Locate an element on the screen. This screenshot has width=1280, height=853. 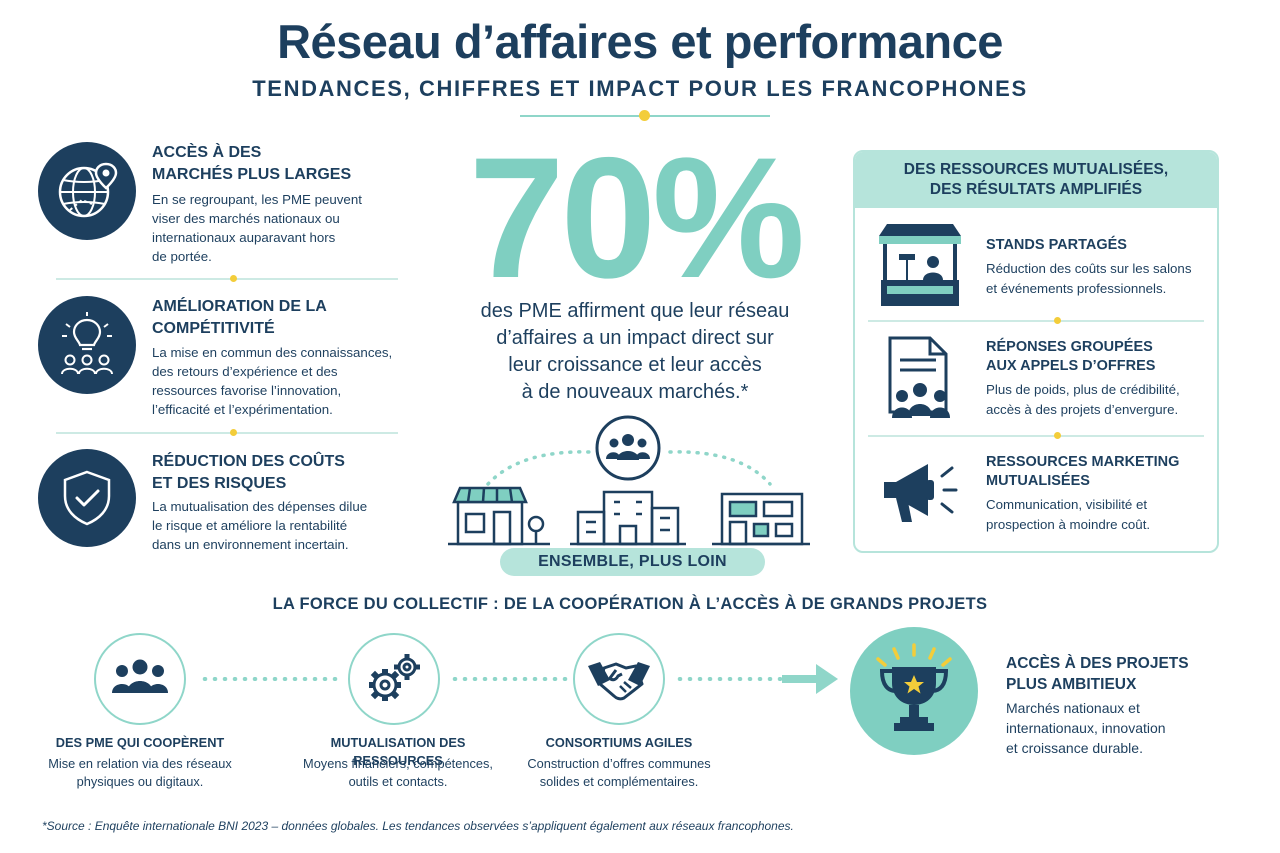
right-divider-2-dot is located at coordinates (1057, 435).